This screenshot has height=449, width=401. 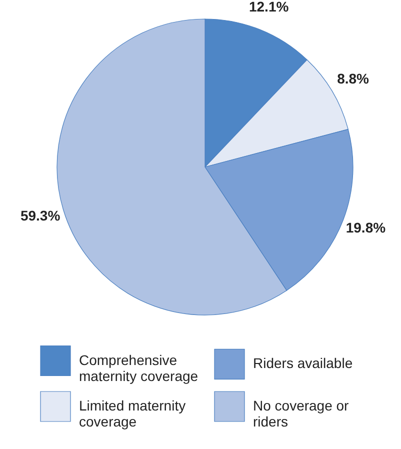 I want to click on data-label: 12.1%, so click(x=269, y=7).